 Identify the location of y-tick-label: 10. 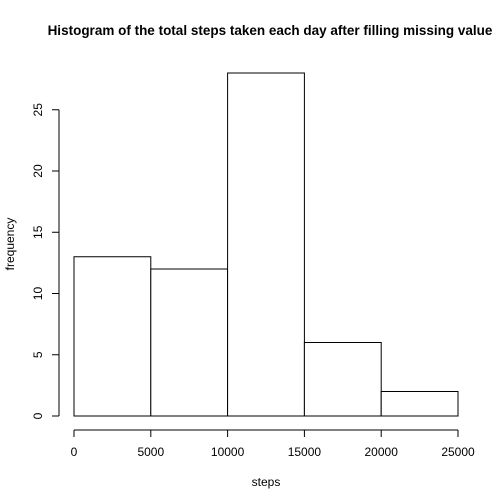
(38, 294).